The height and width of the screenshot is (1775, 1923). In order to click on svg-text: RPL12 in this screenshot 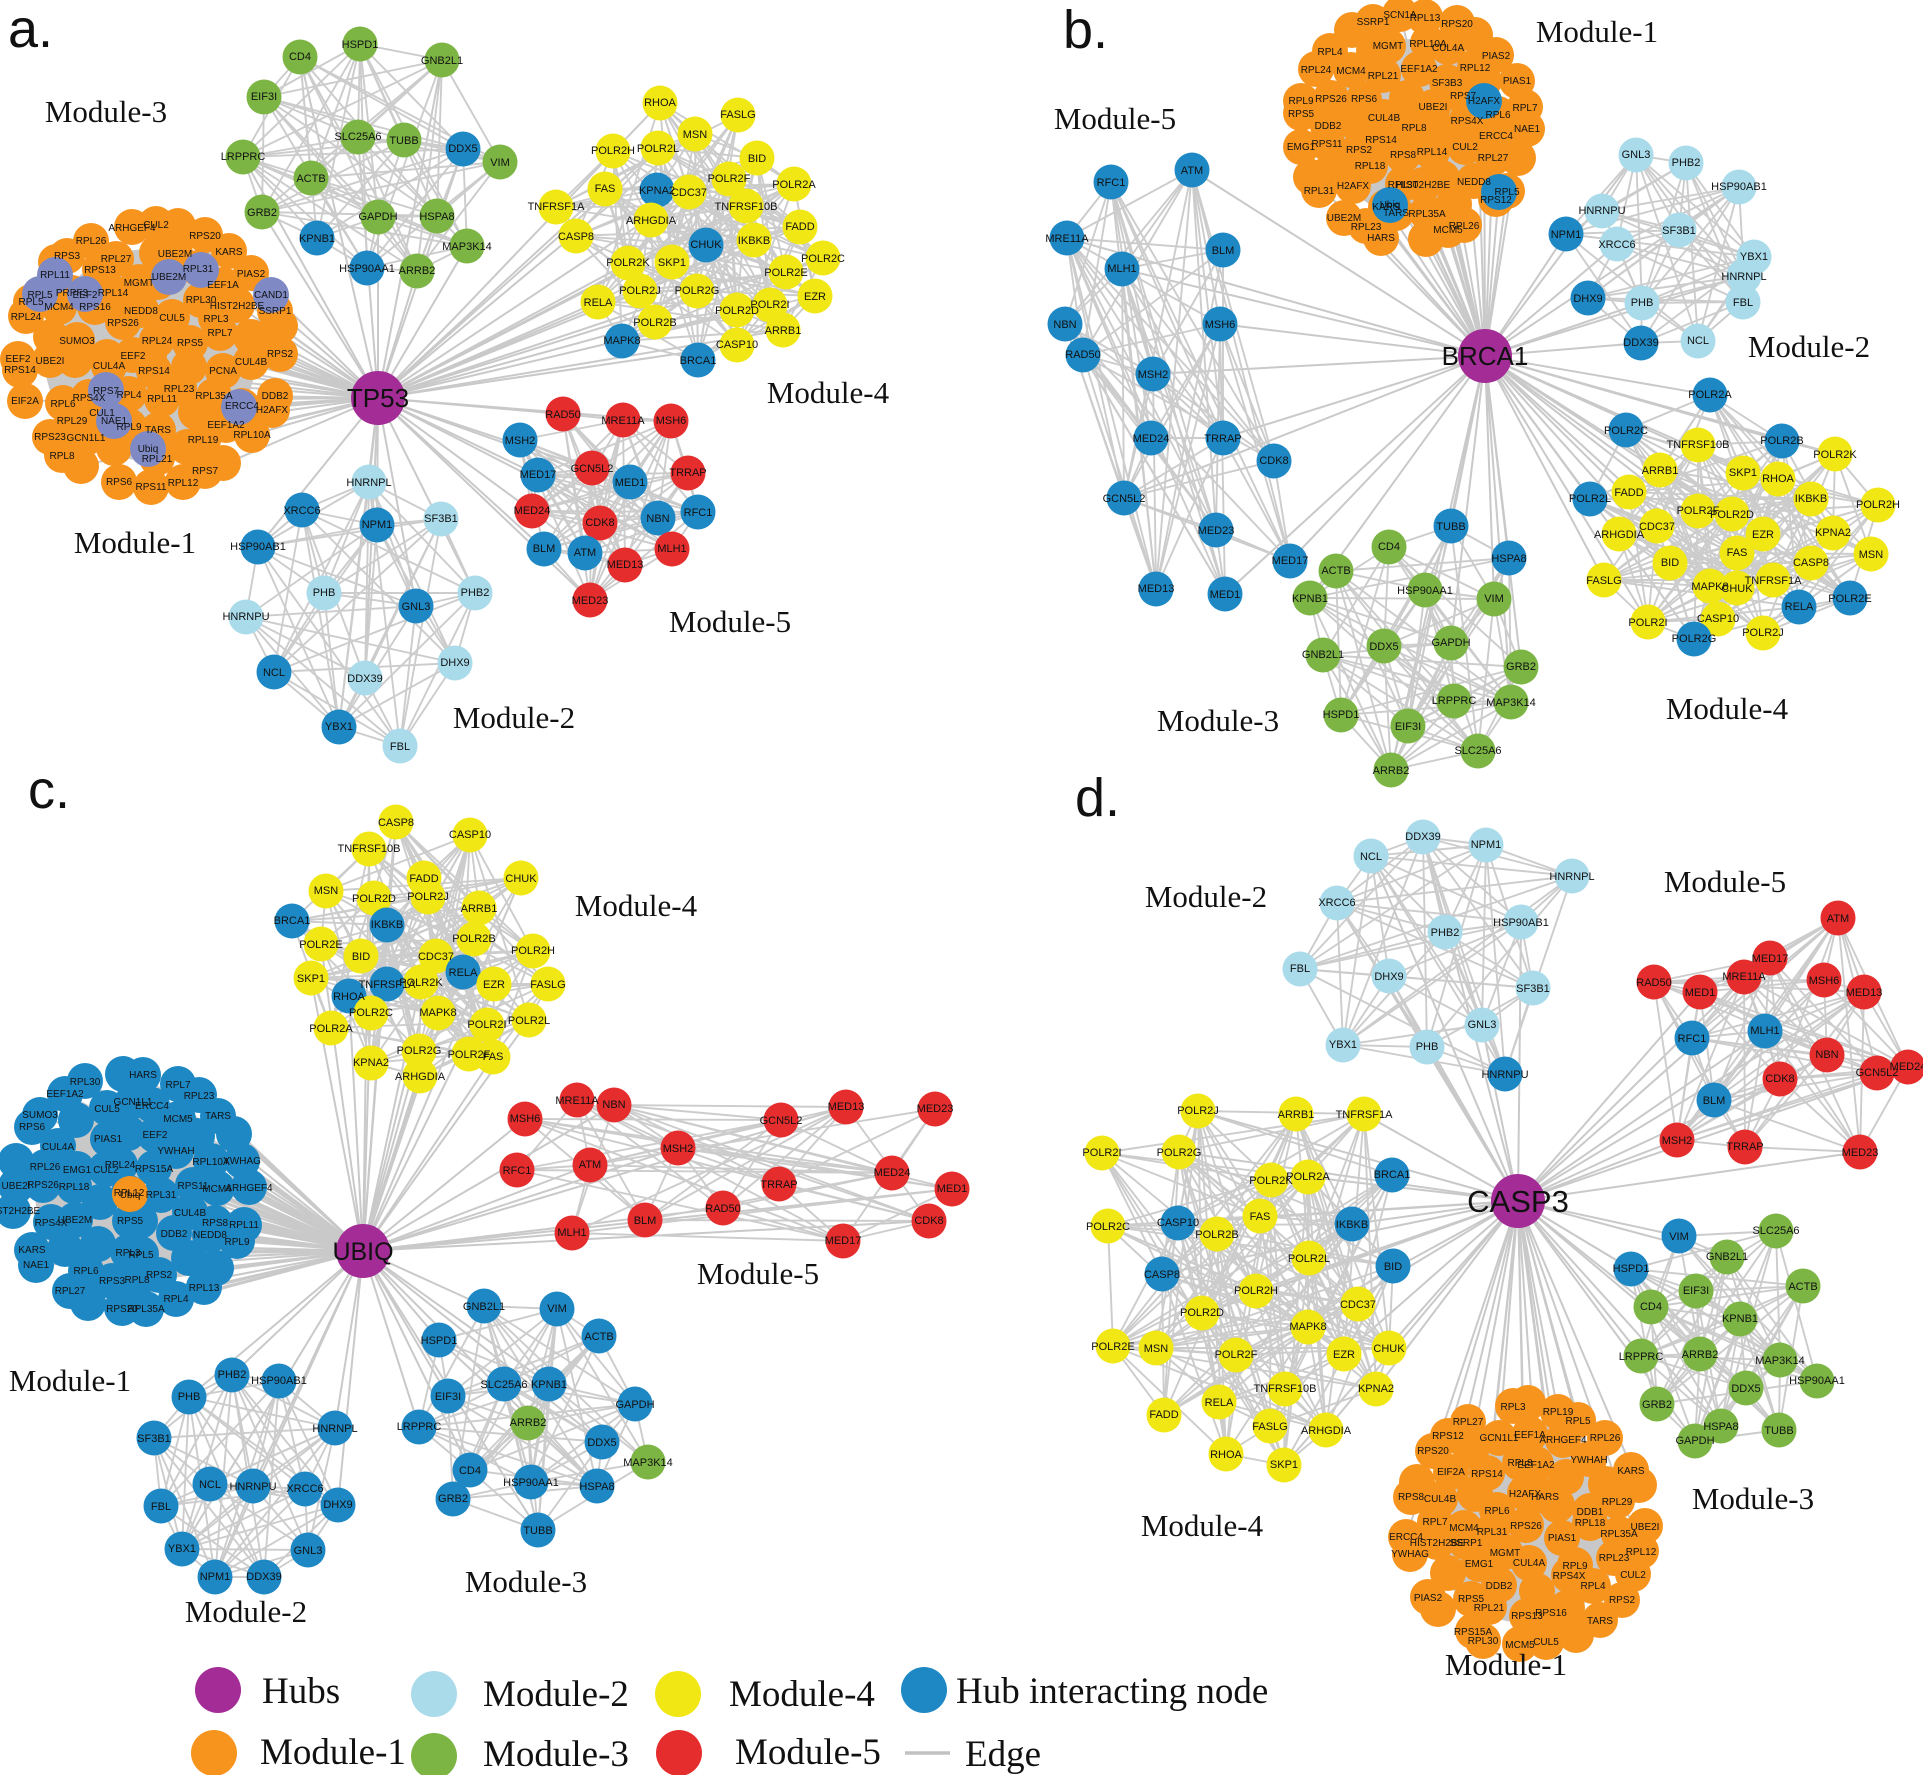, I will do `click(1641, 1552)`.